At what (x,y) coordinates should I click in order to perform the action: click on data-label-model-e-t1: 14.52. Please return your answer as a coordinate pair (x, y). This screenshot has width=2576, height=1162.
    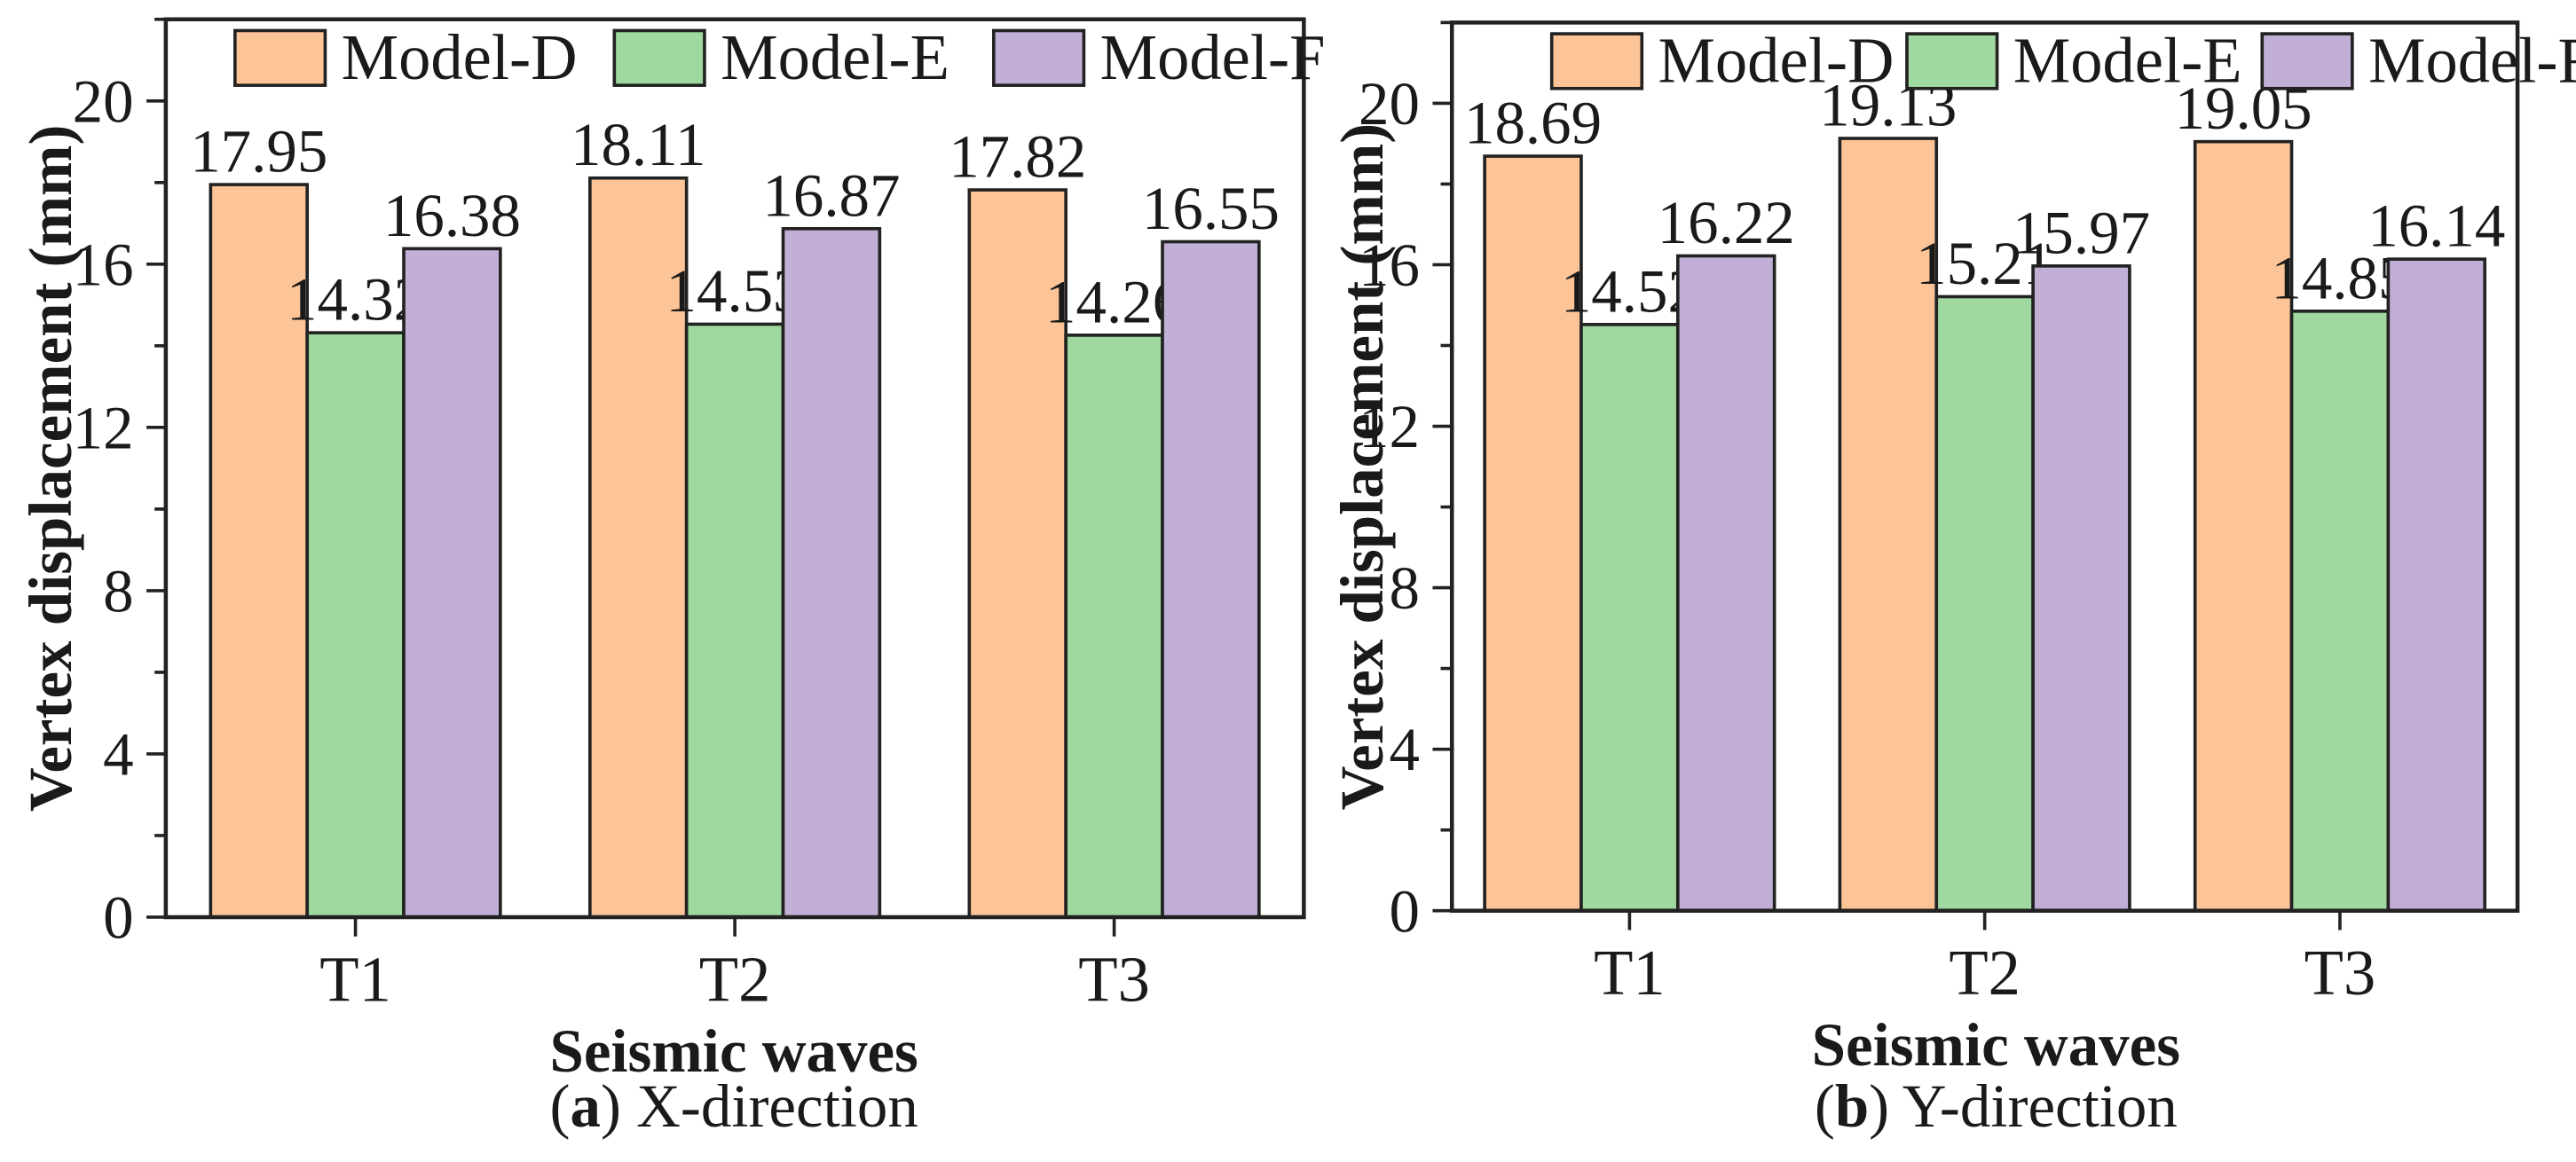
    Looking at the image, I should click on (1629, 291).